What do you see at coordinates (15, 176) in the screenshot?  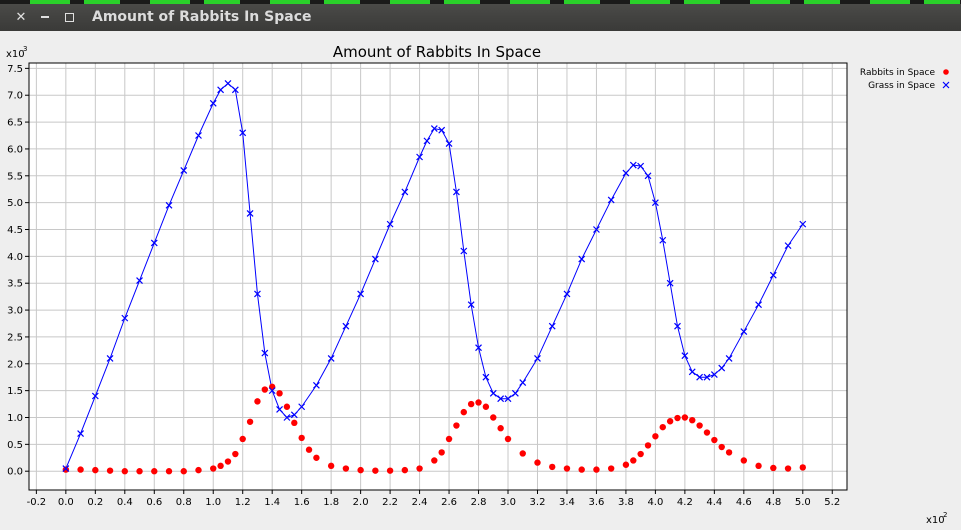 I see `y-tick-label: 5.5` at bounding box center [15, 176].